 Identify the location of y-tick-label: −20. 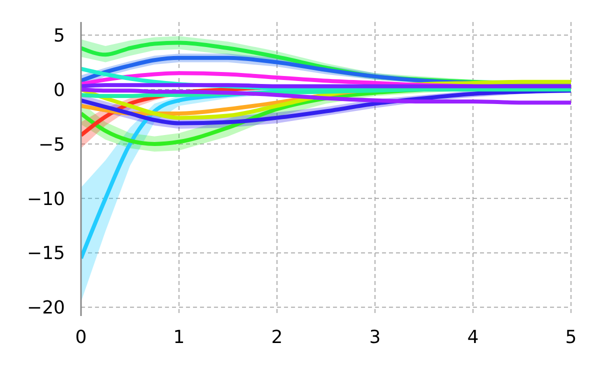
(46, 308).